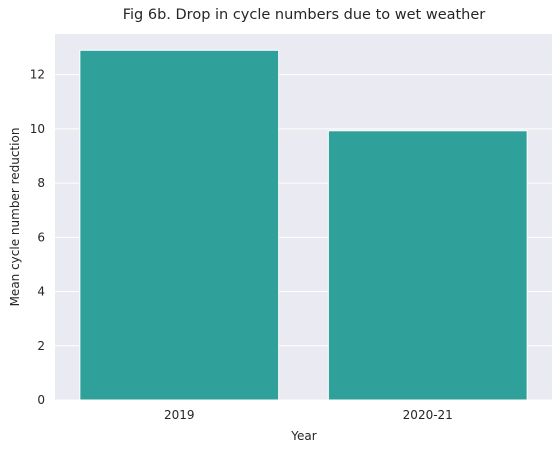 This screenshot has width=560, height=457. I want to click on x-axis-label: Year, so click(303, 436).